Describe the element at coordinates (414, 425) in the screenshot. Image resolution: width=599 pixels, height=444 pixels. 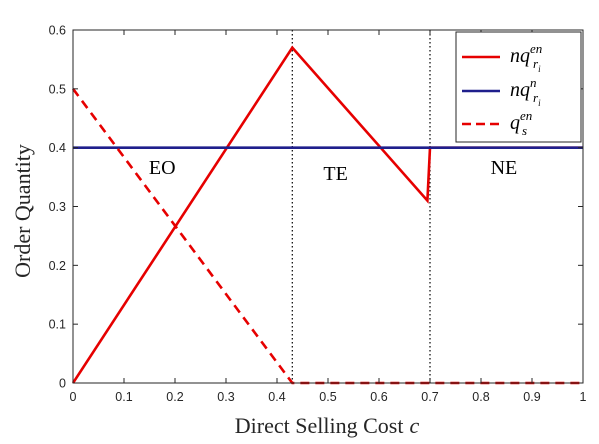
I see `x-axis-title-variable: c` at that location.